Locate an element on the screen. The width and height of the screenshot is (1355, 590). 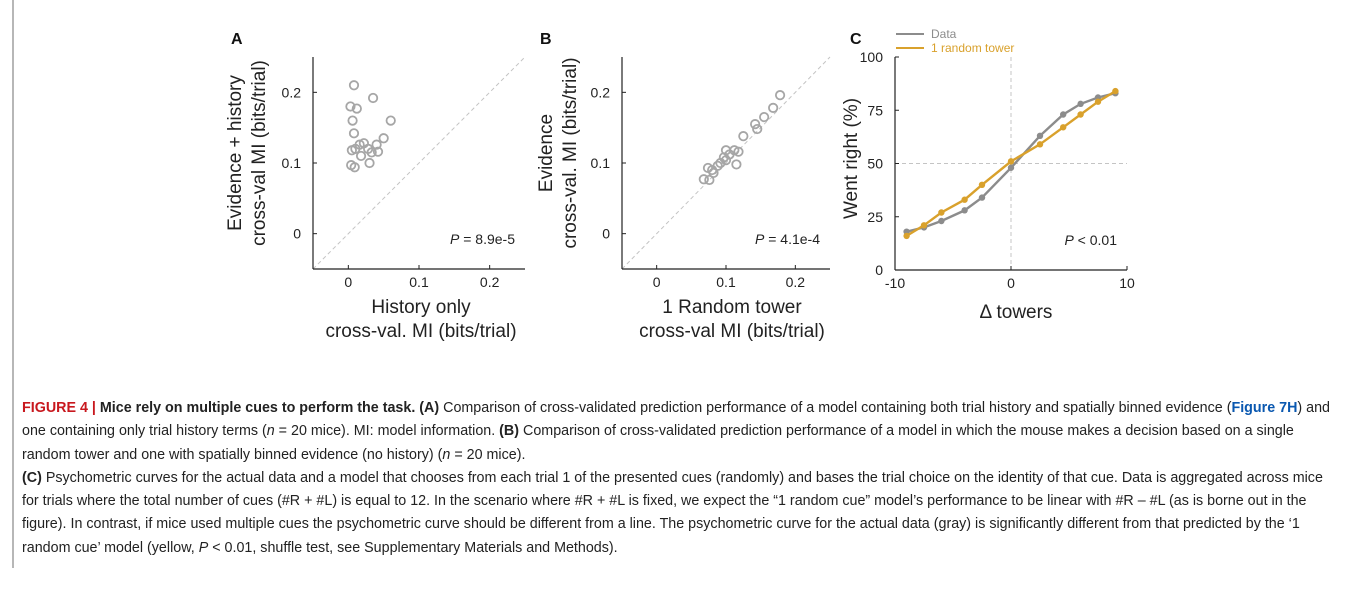
x-axis-label: cross-val MI (bits/trial) is located at coordinates (732, 331).